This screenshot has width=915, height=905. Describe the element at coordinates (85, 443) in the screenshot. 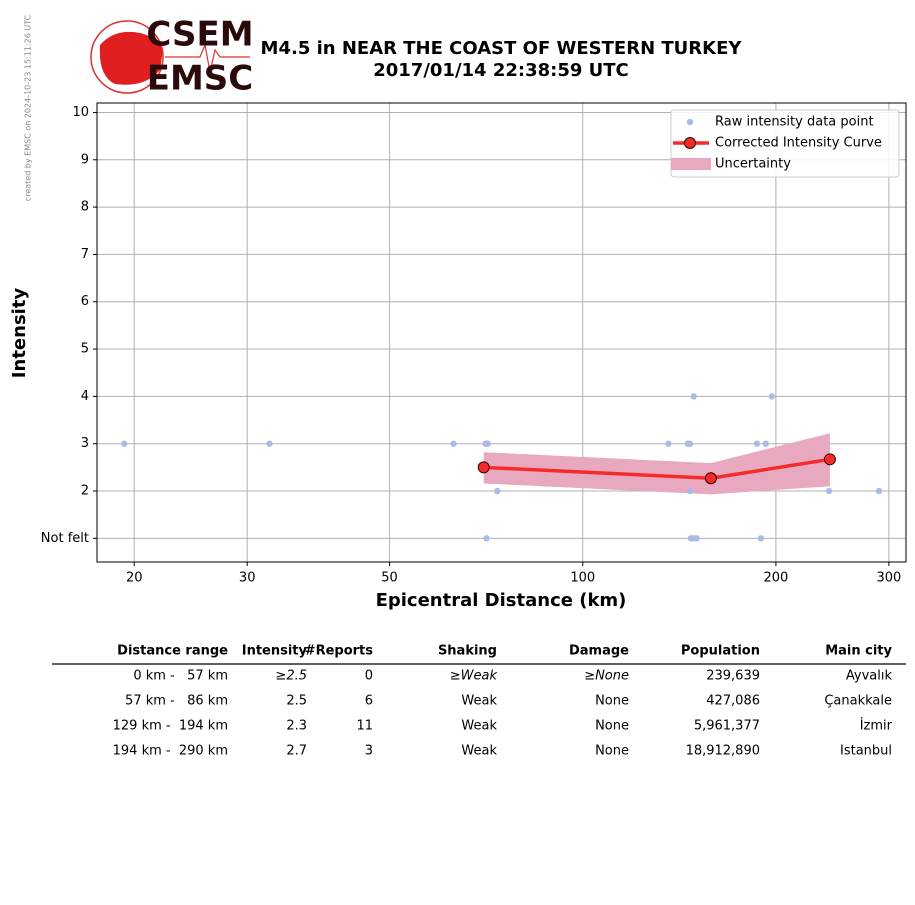

I see `y-tick-label: 3` at that location.